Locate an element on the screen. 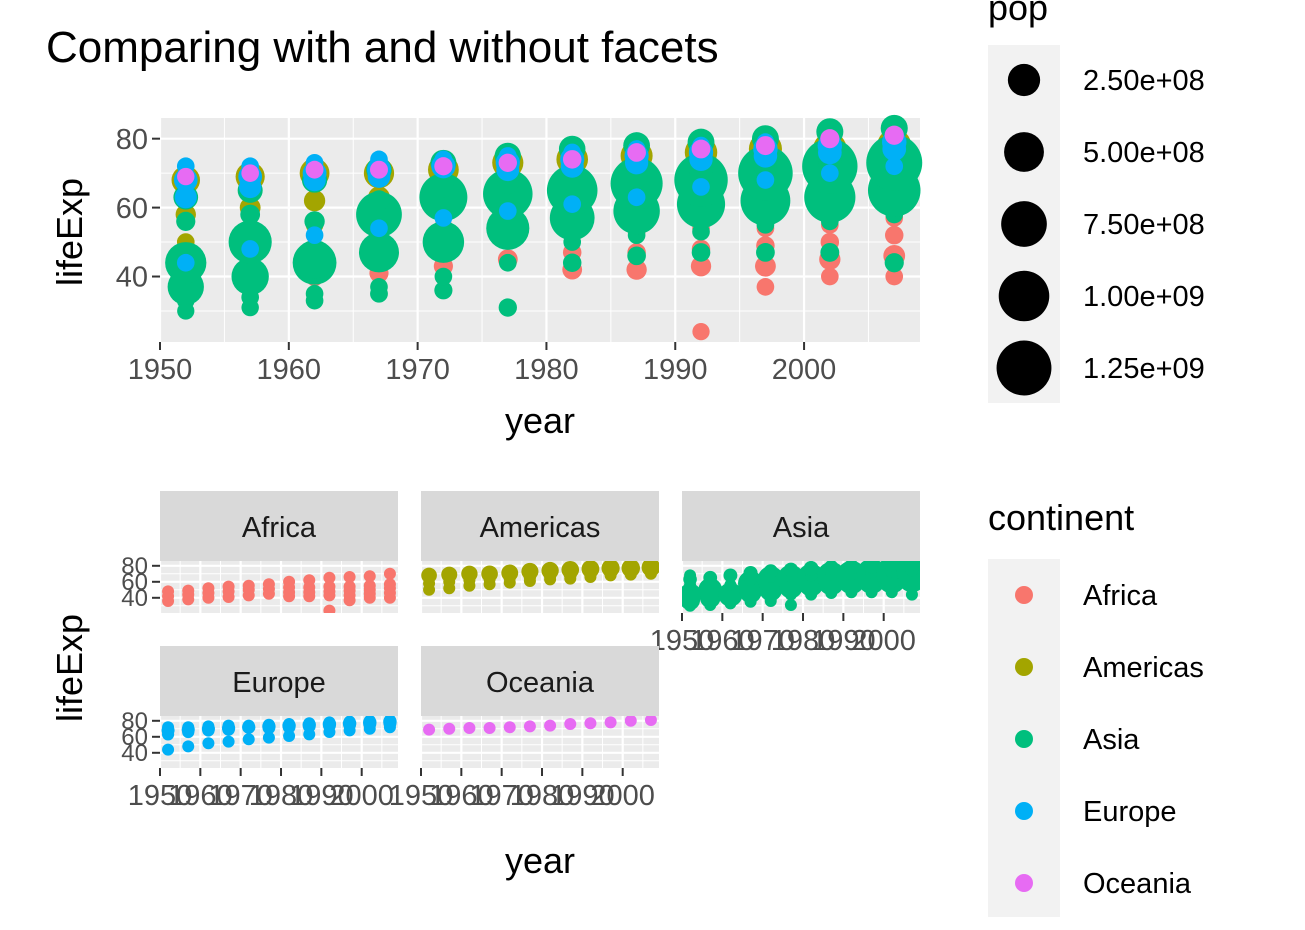 The height and width of the screenshot is (930, 1305). facet-americas: Americas is located at coordinates (539, 552).